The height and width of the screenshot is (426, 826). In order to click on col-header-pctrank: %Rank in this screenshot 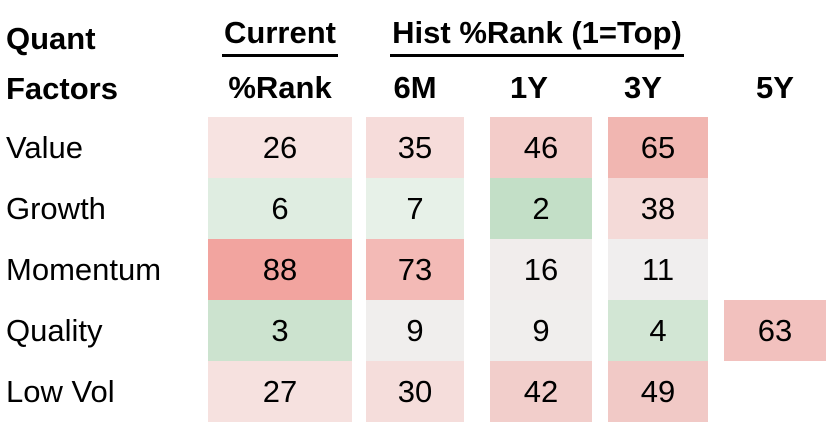, I will do `click(280, 87)`.